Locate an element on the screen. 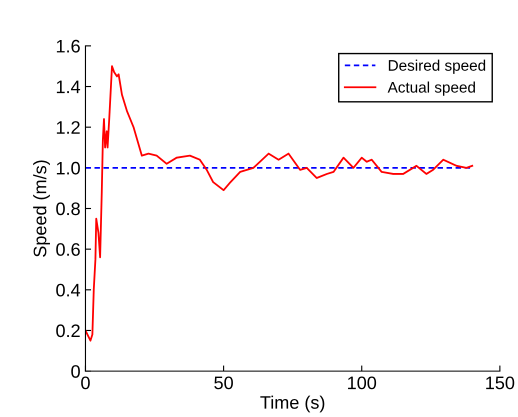  y-tick-label: 1.6 is located at coordinates (68, 46).